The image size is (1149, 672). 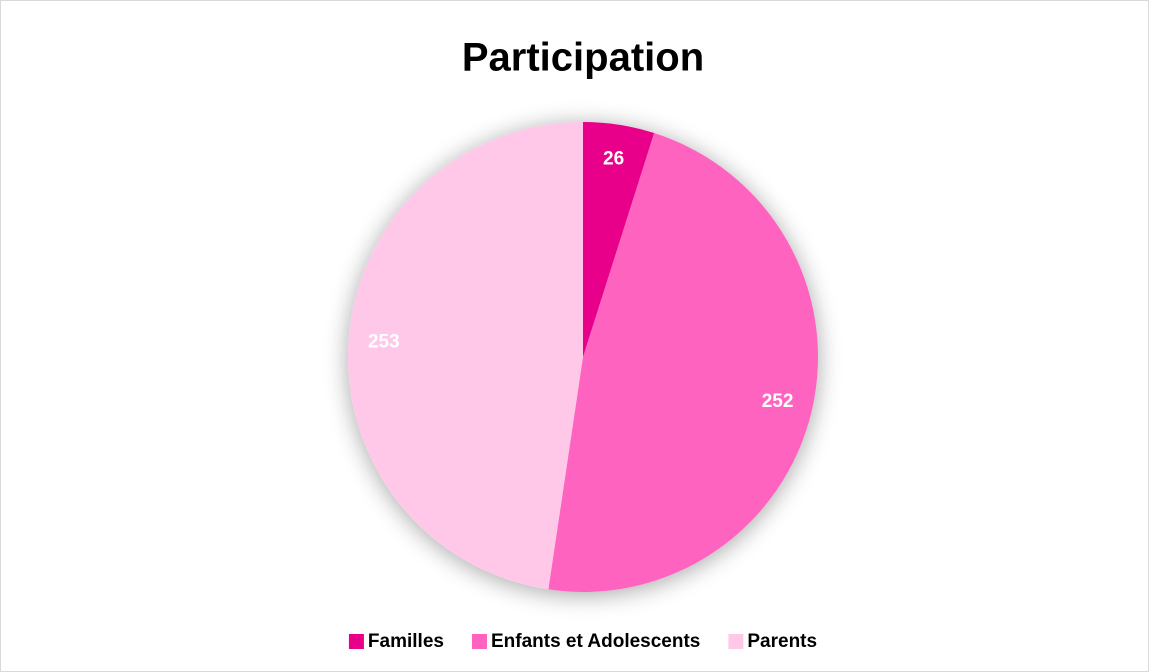 I want to click on data-label: 26, so click(x=613, y=159).